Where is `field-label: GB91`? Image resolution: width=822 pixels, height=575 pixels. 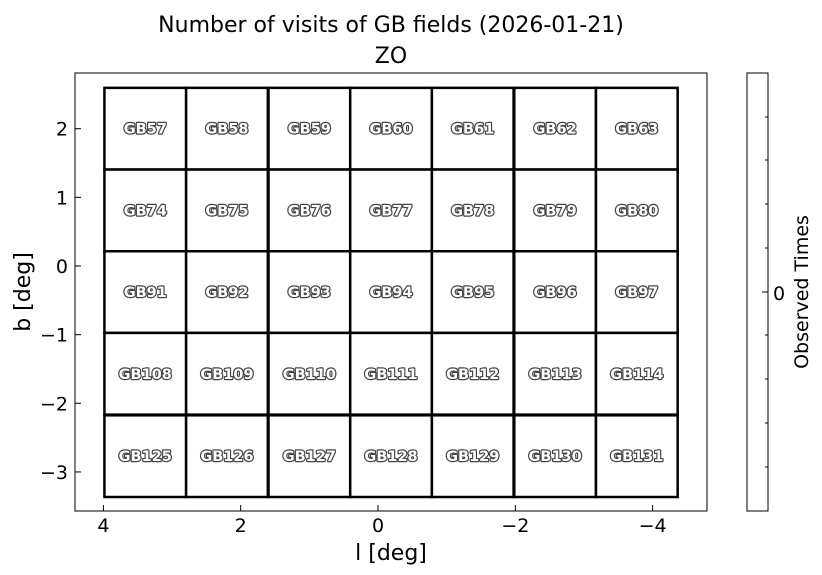 field-label: GB91 is located at coordinates (145, 293).